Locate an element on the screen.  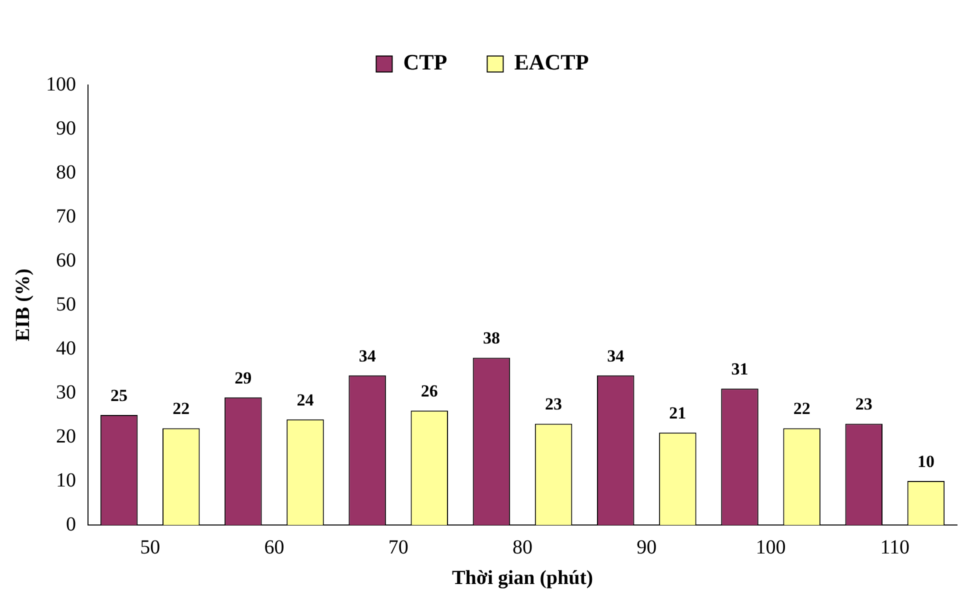
x-tick-label: 110 is located at coordinates (895, 547).